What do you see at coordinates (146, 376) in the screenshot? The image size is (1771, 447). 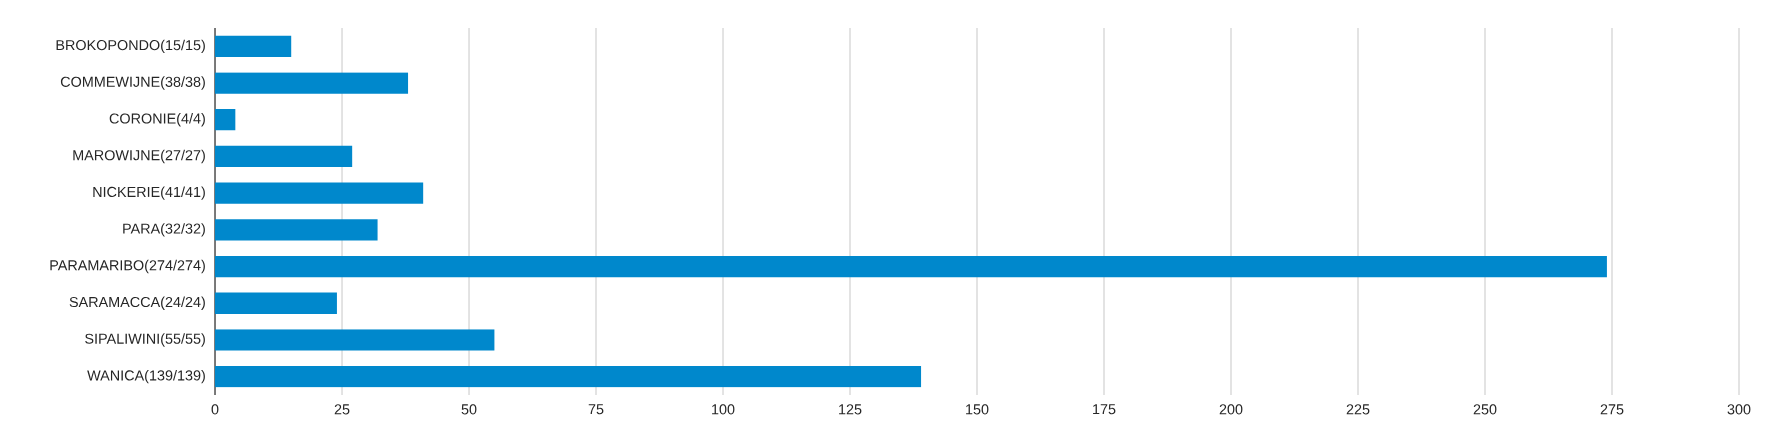 I see `y-tick-label: WANICA(139/139)` at bounding box center [146, 376].